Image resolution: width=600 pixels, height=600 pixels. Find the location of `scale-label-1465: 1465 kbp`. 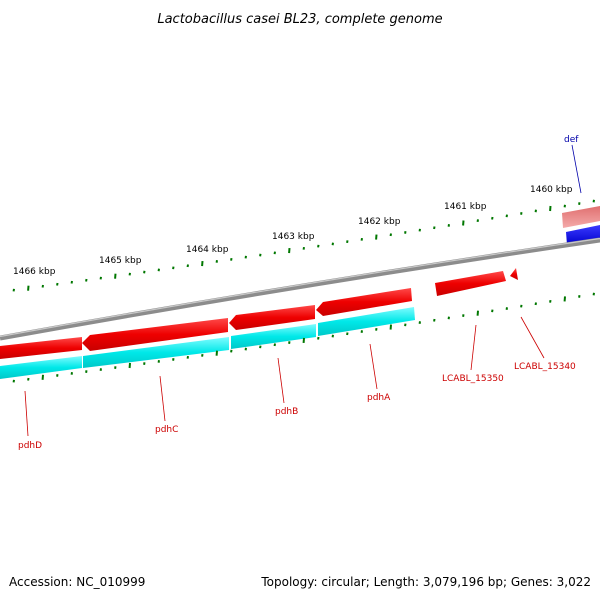

scale-label-1465: 1465 kbp is located at coordinates (120, 261).